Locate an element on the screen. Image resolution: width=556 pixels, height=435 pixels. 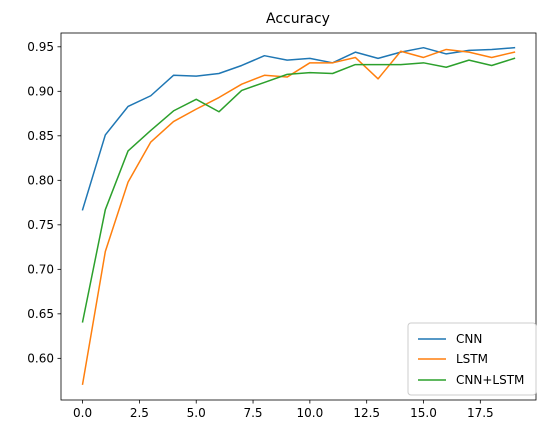
x-tick-label: 15.0 is located at coordinates (423, 413).